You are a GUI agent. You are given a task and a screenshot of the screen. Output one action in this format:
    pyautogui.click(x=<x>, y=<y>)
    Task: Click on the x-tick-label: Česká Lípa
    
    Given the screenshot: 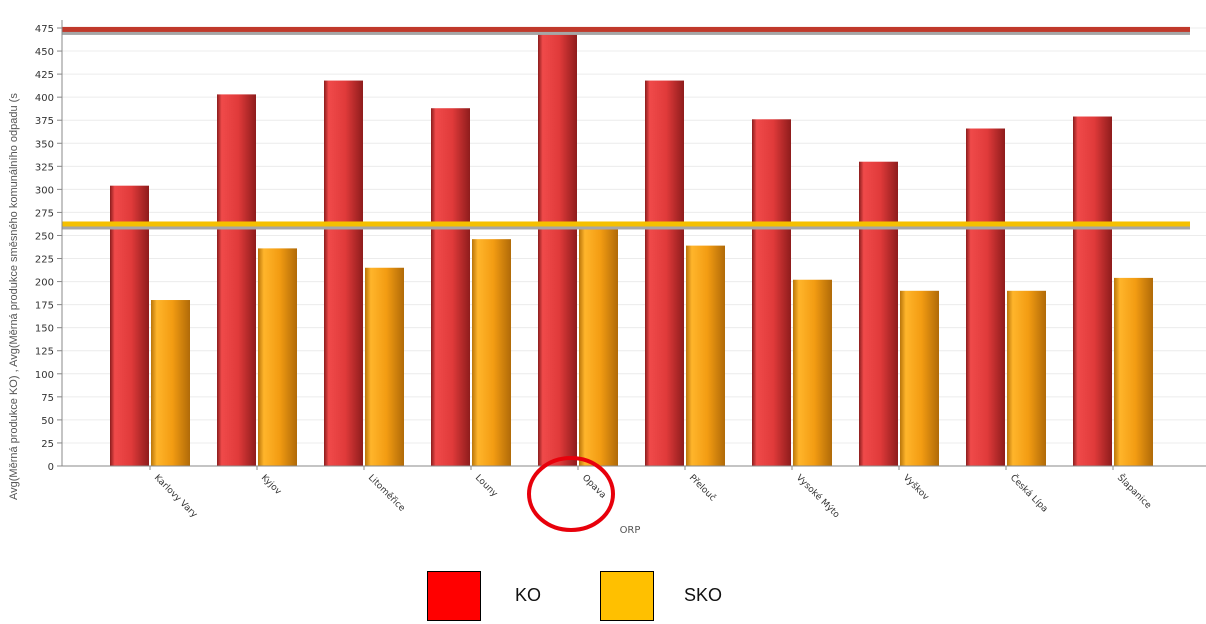 What is the action you would take?
    pyautogui.click(x=1029, y=493)
    